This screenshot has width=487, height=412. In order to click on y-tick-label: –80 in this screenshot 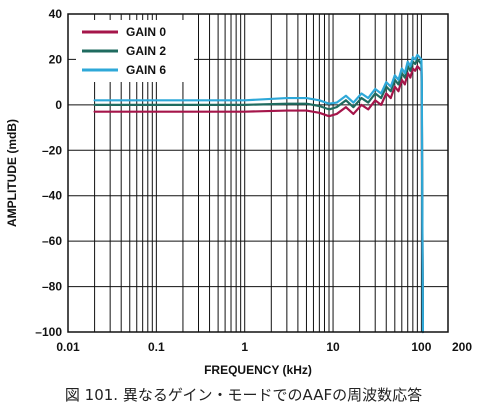, I will do `click(52, 287)`.